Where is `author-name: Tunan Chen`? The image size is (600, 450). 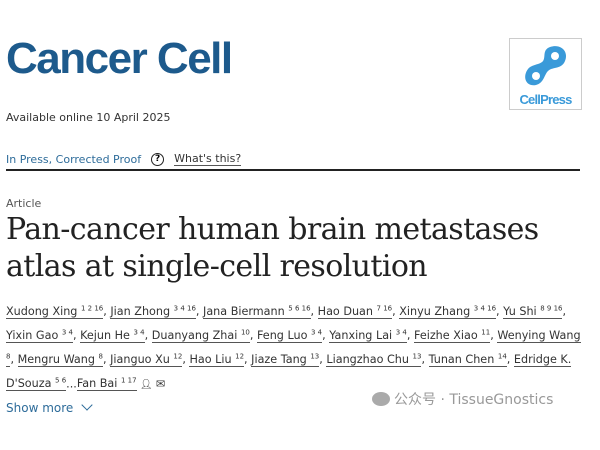 author-name: Tunan Chen is located at coordinates (461, 360).